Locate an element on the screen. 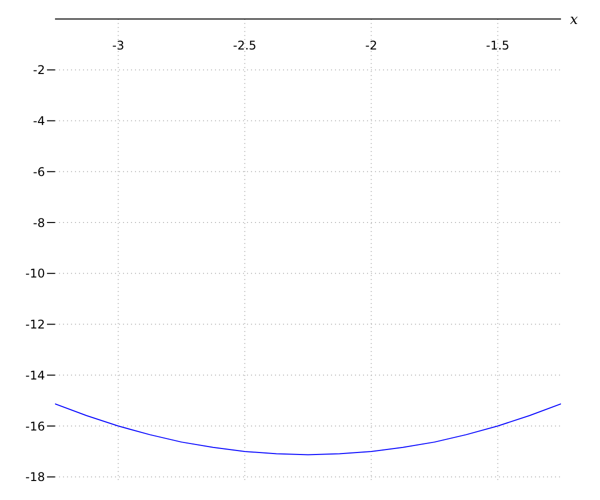 Image resolution: width=600 pixels, height=500 pixels. line-series is located at coordinates (308, 429).